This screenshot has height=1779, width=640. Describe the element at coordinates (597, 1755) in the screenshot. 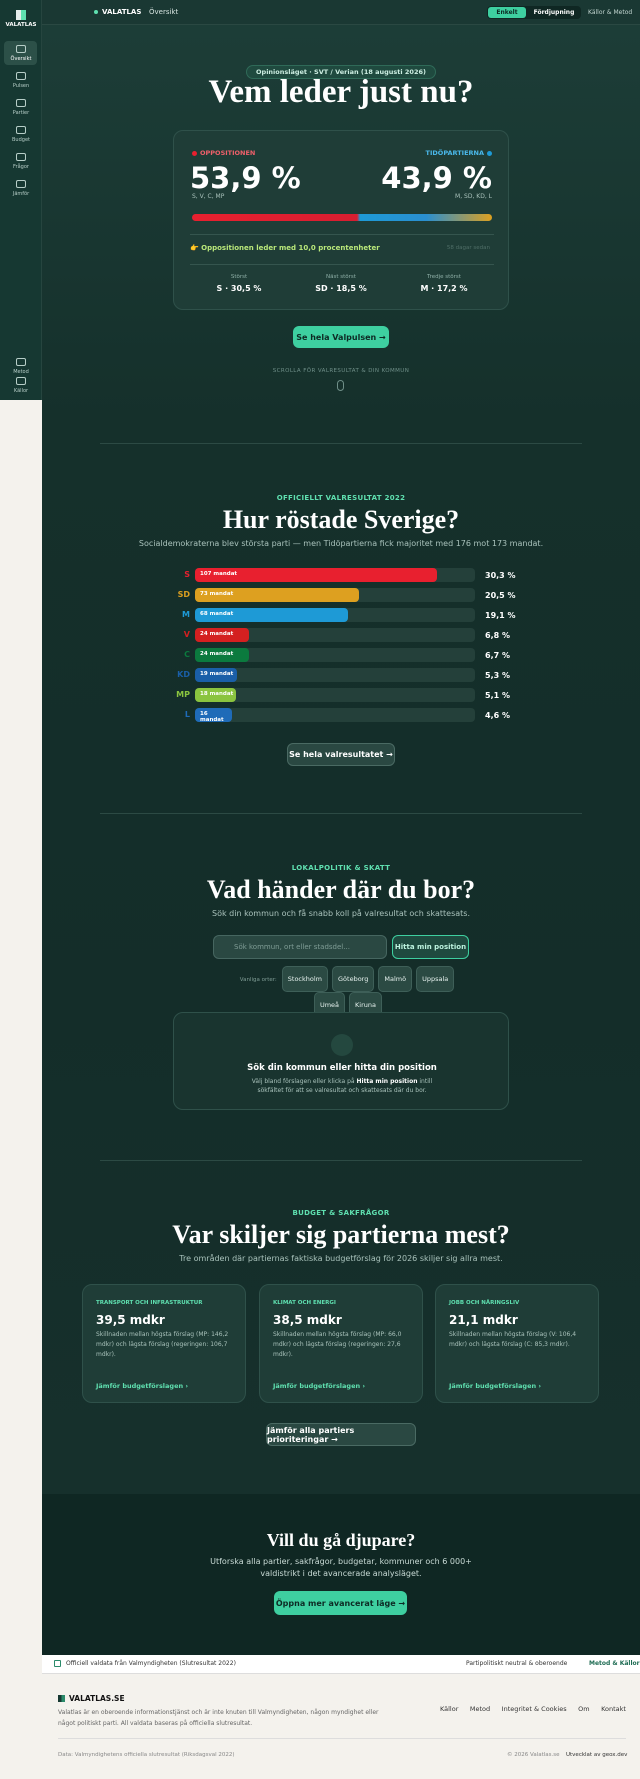

I see `footer-developer: Utvecklat av geox.dev` at that location.